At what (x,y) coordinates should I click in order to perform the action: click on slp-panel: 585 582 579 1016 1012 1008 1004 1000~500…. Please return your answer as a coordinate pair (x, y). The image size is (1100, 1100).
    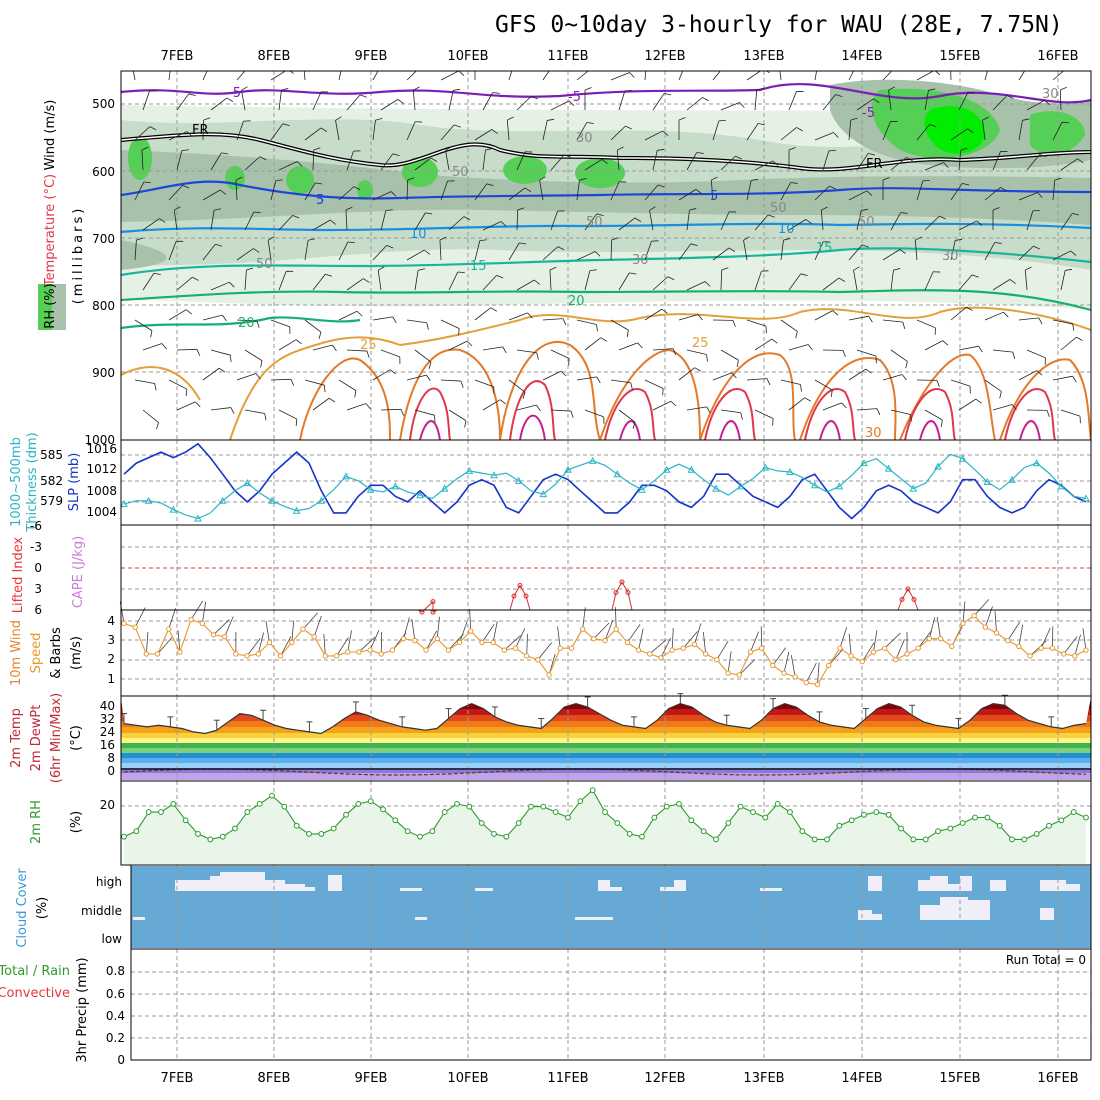
    Looking at the image, I should click on (550, 482).